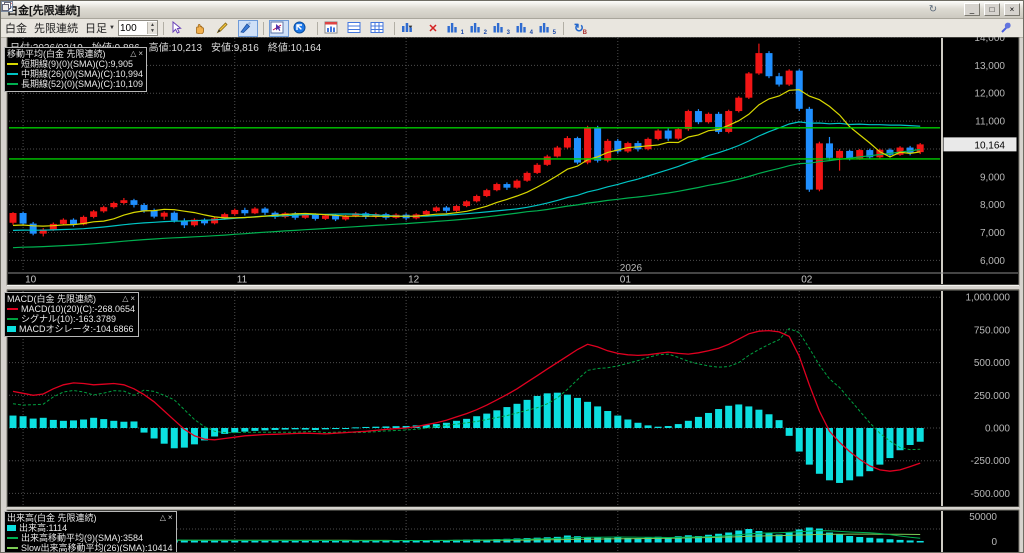 This screenshot has width=1024, height=553. Describe the element at coordinates (807, 280) in the screenshot. I see `svg-text: 02` at that location.